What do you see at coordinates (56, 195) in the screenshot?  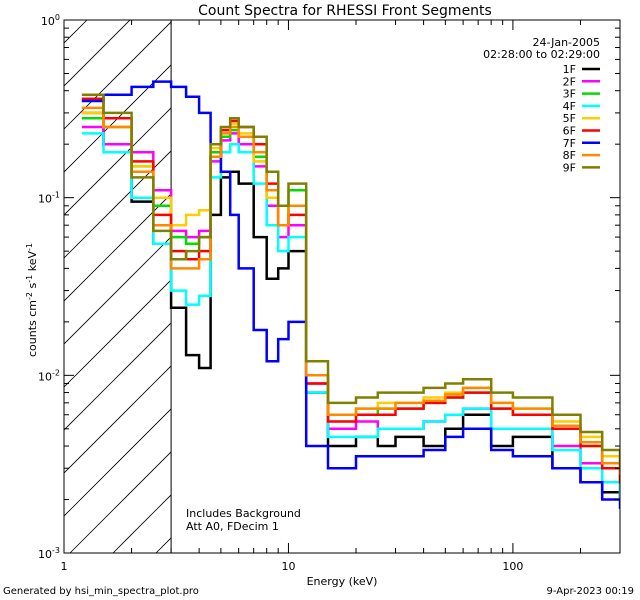 I see `y-tick-exponent: -1` at bounding box center [56, 195].